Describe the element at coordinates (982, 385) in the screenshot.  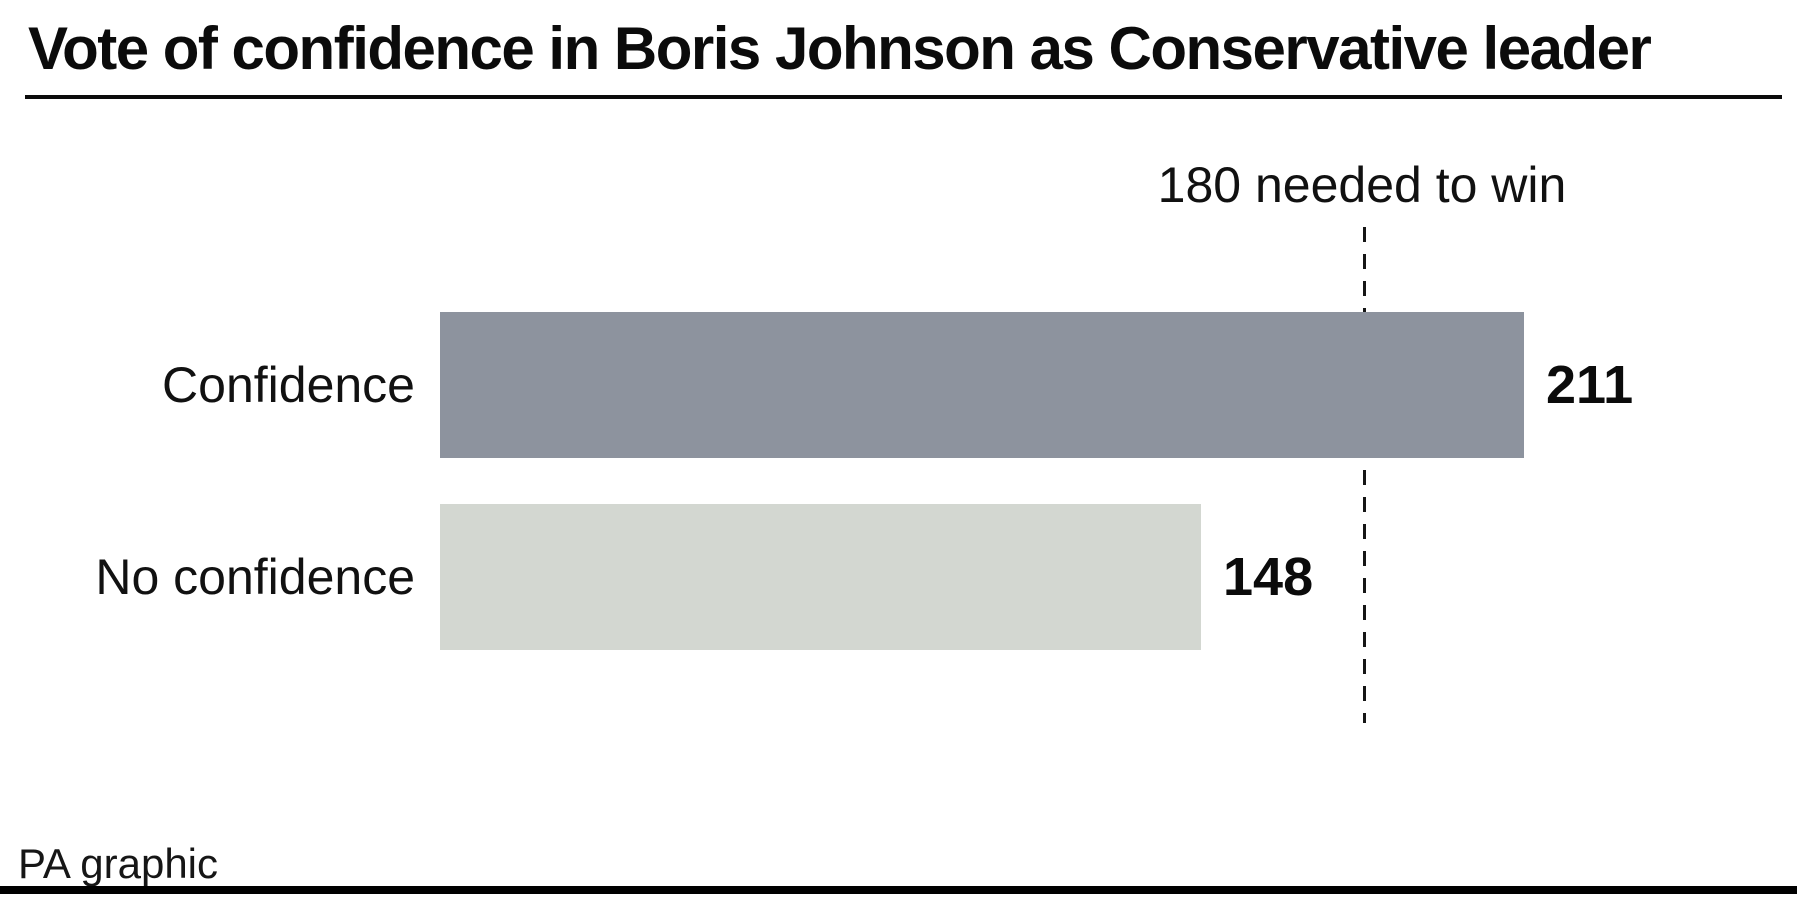
I see `bar-confidence` at that location.